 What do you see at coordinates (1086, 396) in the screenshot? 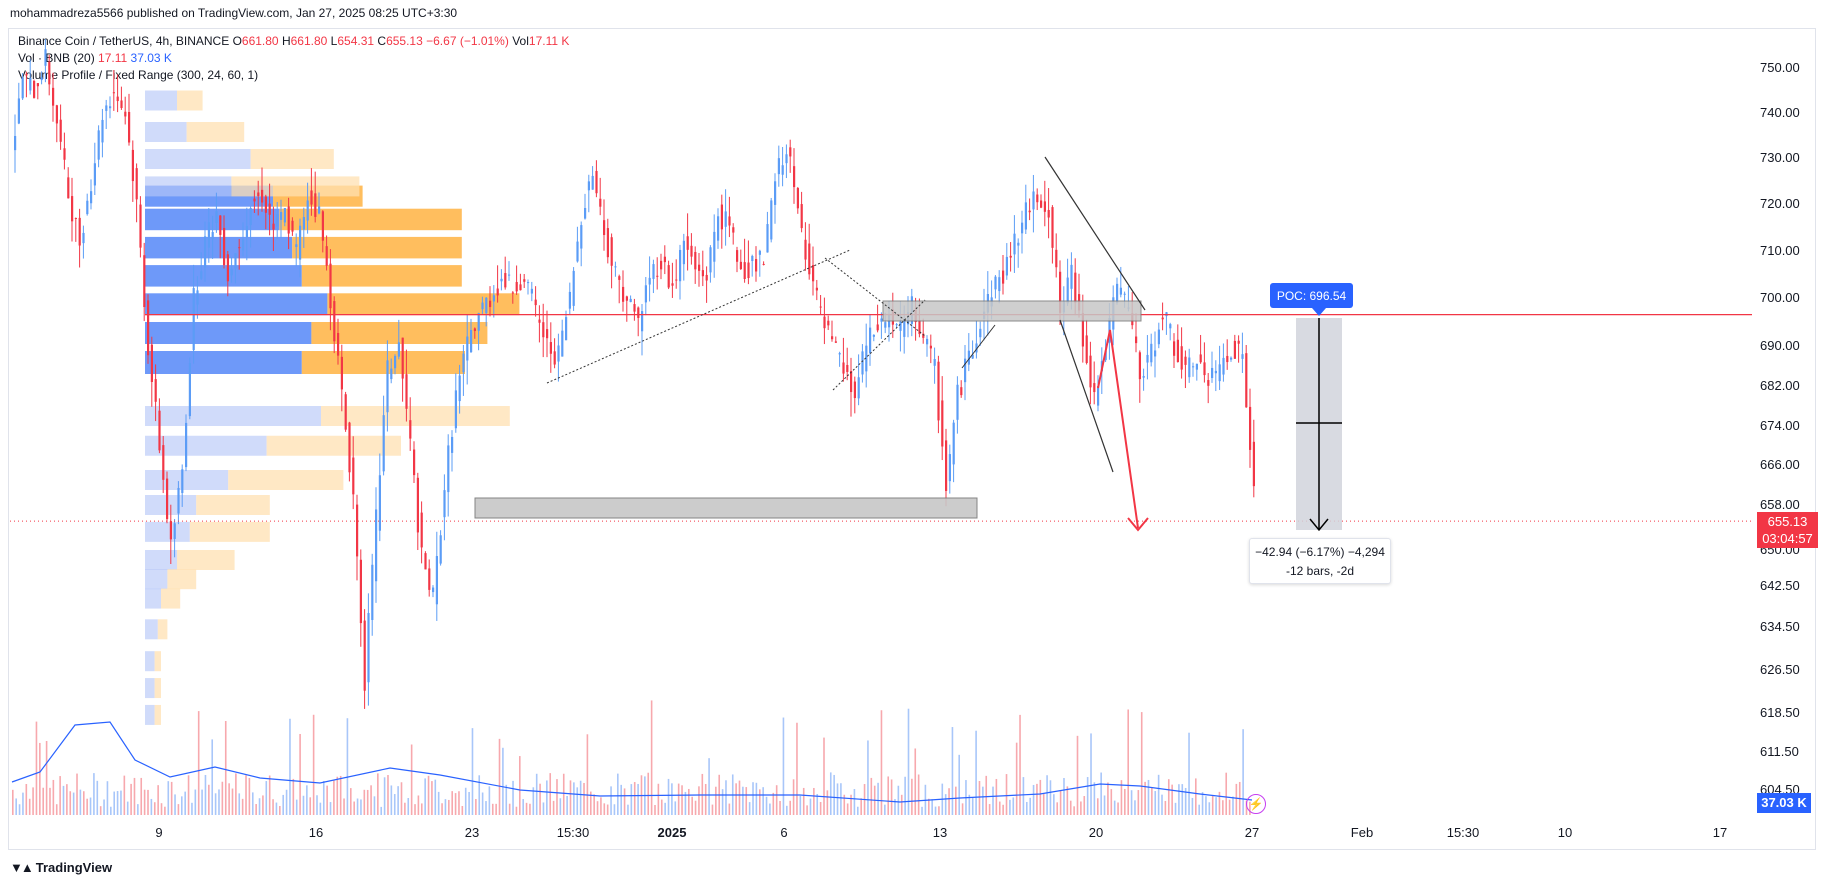
I see `channel-bottom-line` at bounding box center [1086, 396].